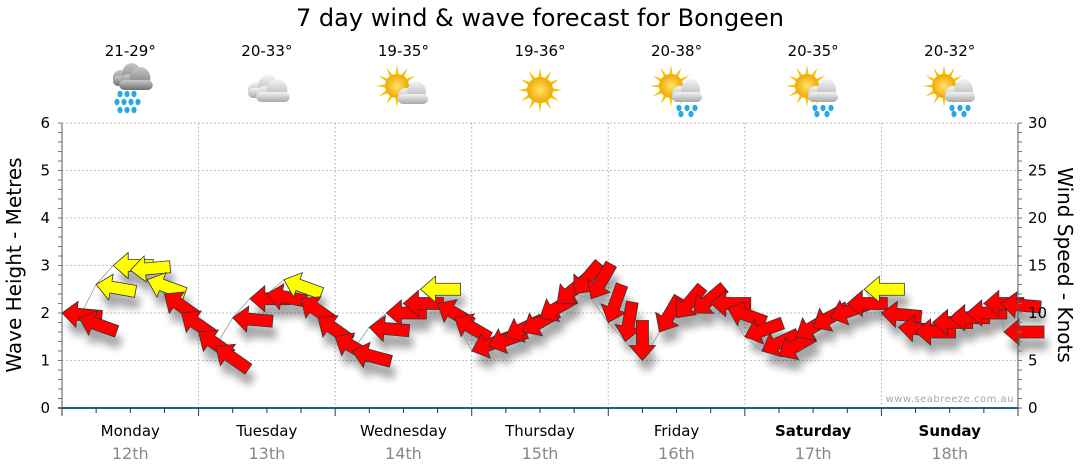  Describe the element at coordinates (676, 453) in the screenshot. I see `date-label: 16th` at that location.